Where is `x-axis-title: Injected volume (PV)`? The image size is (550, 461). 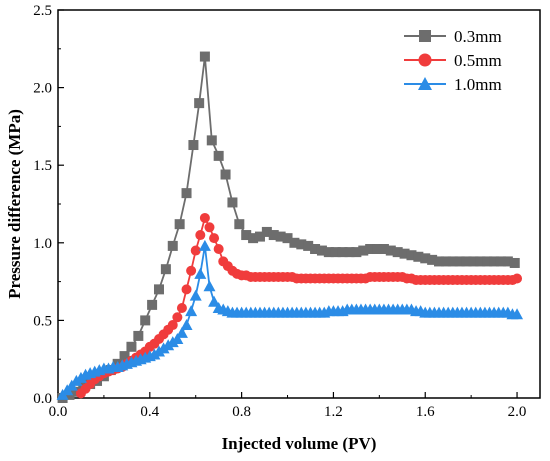 x-axis-title: Injected volume (PV) is located at coordinates (299, 443).